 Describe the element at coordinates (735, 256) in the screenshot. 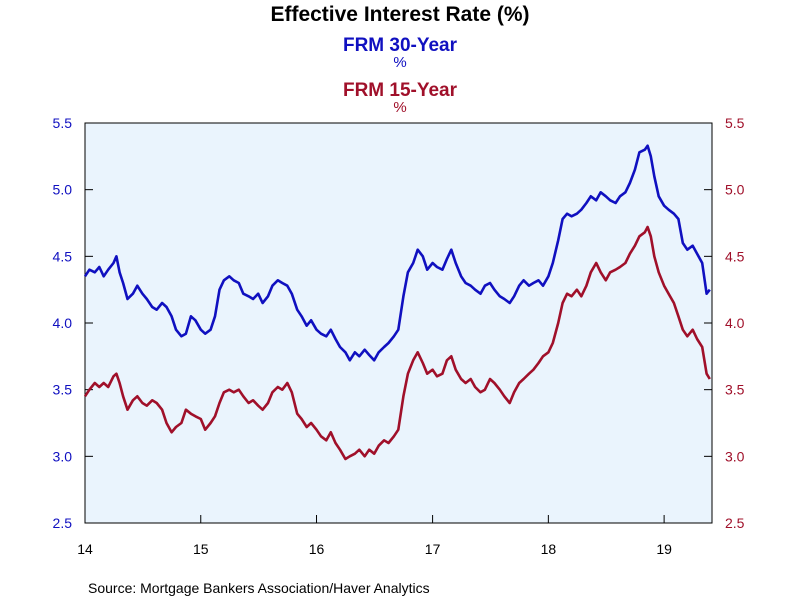

I see `y-right-tick-label: 4.5` at that location.